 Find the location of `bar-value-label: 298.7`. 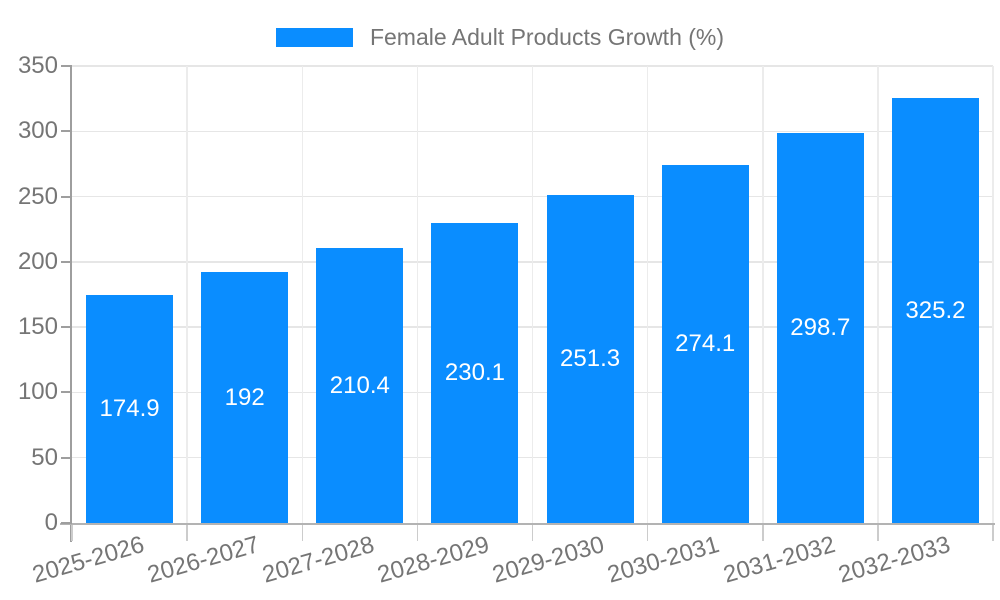

bar-value-label: 298.7 is located at coordinates (820, 327).